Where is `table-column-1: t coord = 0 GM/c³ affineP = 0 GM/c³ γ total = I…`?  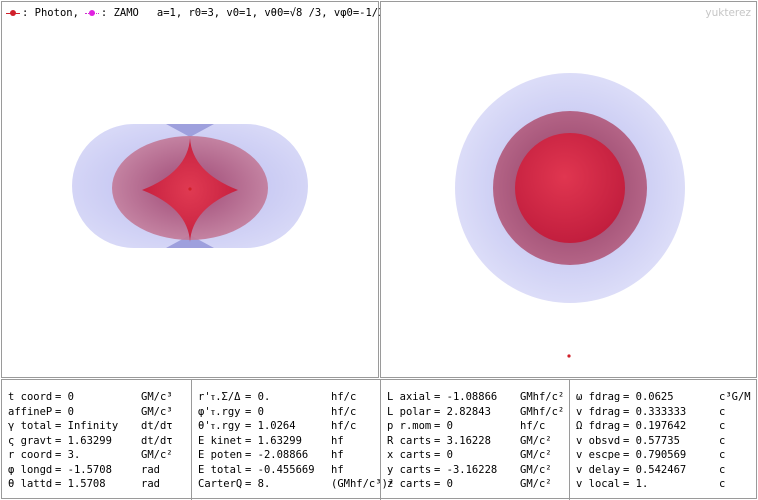 table-column-1: t coord = 0 GM/c³ affineP = 0 GM/c³ γ total = I… is located at coordinates (96, 440).